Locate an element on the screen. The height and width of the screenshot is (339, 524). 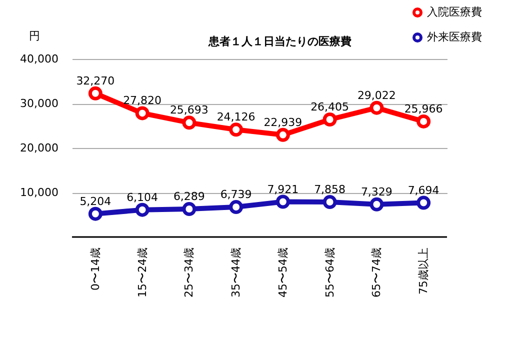
y-tick-label: 10,000 is located at coordinates (39, 192).